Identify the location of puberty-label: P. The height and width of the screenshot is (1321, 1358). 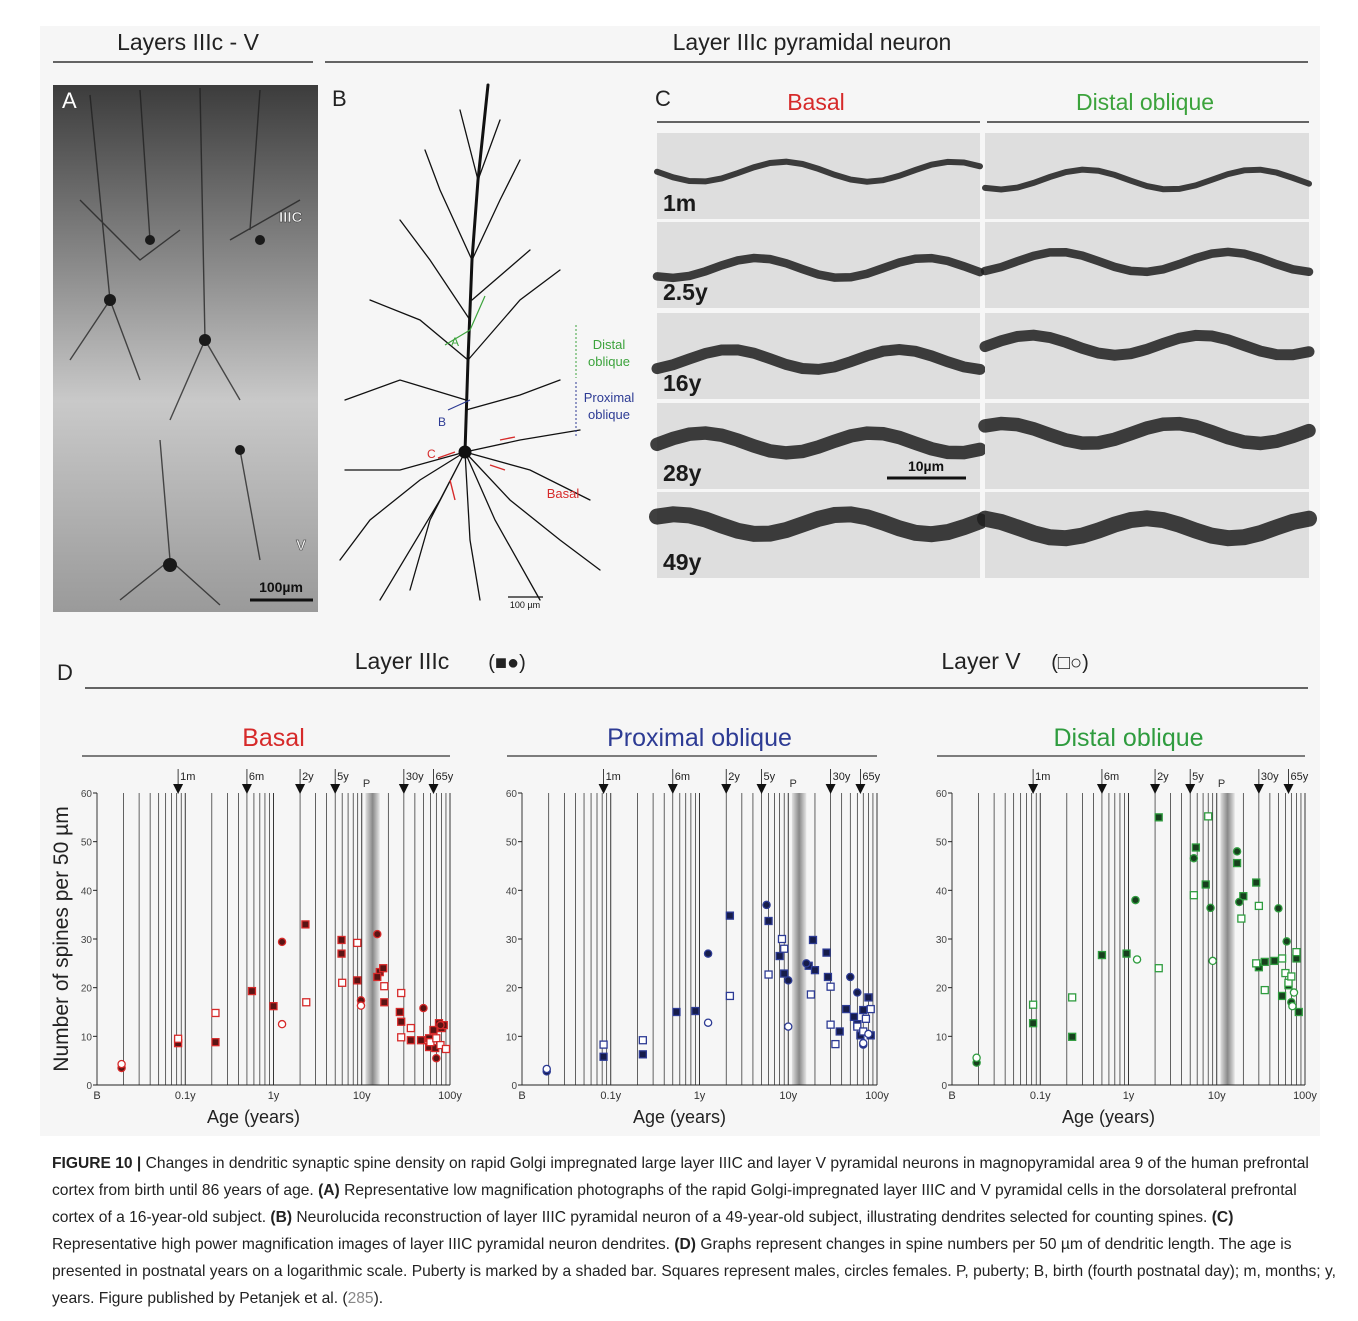
(1221, 784).